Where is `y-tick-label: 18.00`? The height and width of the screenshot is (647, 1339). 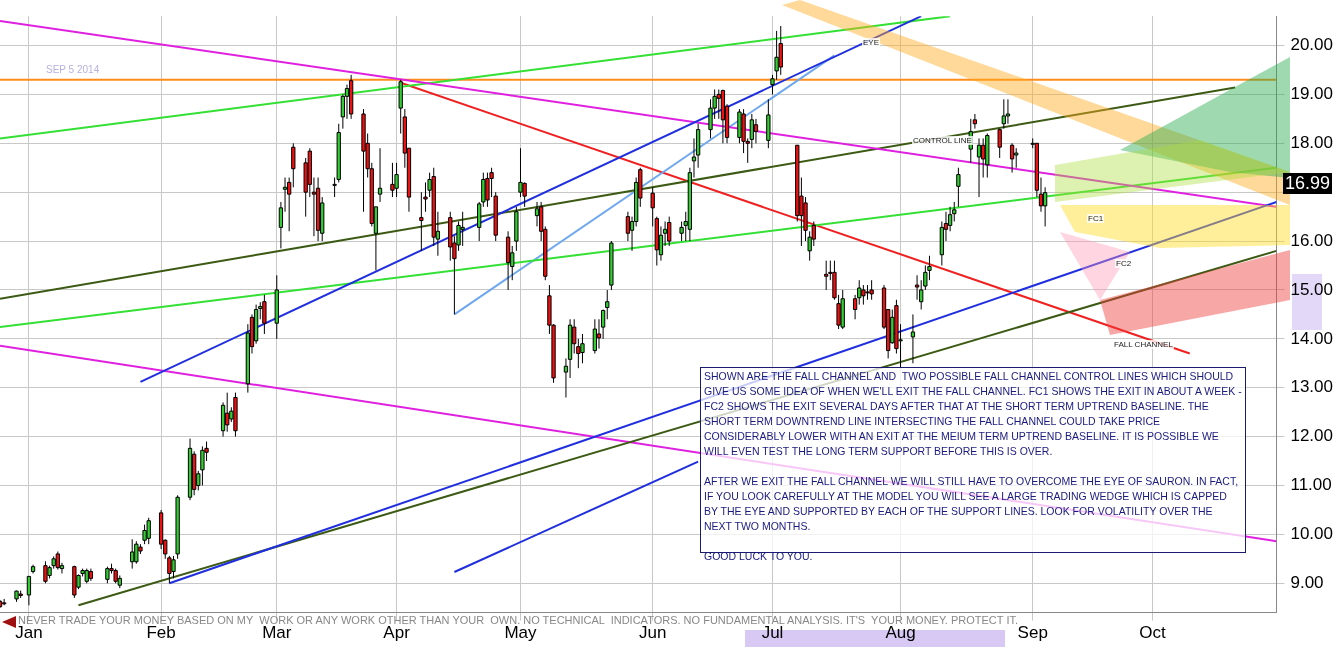 y-tick-label: 18.00 is located at coordinates (1312, 142).